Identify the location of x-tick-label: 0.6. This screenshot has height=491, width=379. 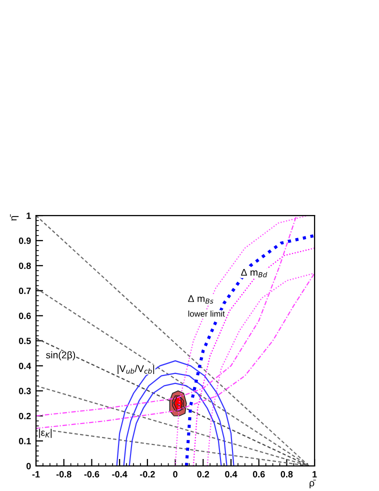
(258, 474).